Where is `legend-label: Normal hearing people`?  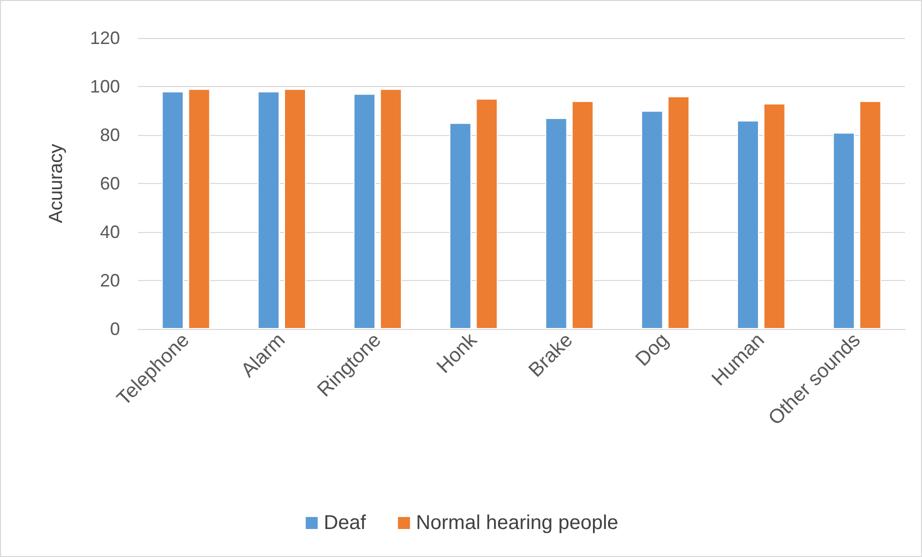
legend-label: Normal hearing people is located at coordinates (517, 523).